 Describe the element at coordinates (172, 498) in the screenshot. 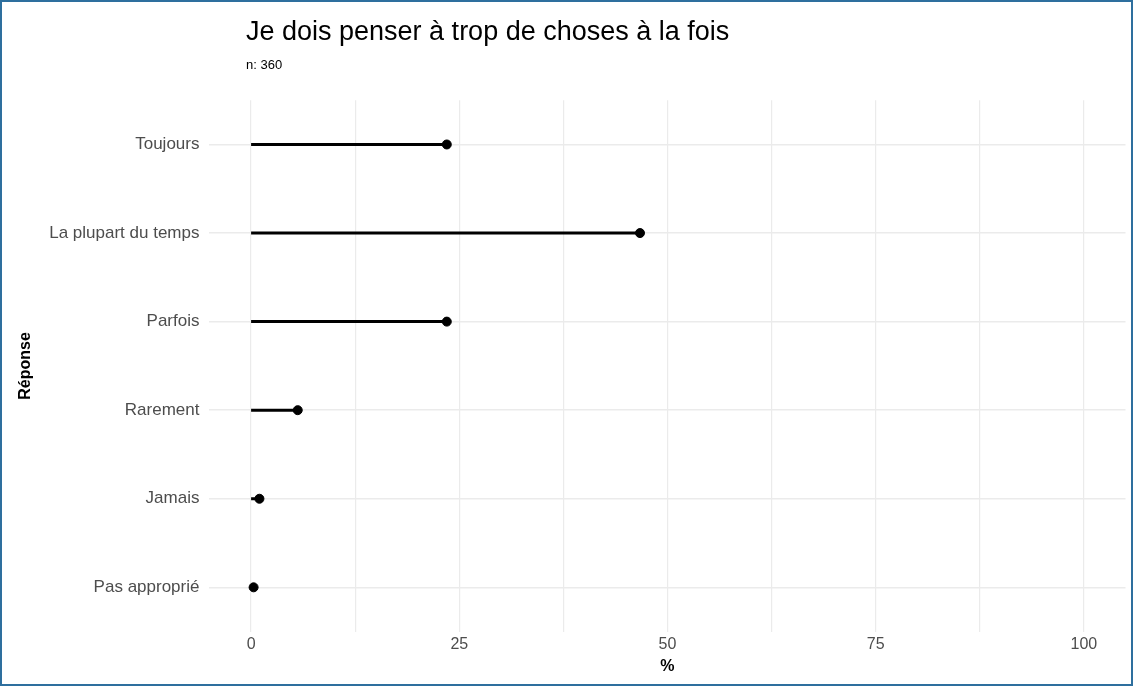

I see `y-tick-label: Jamais` at that location.